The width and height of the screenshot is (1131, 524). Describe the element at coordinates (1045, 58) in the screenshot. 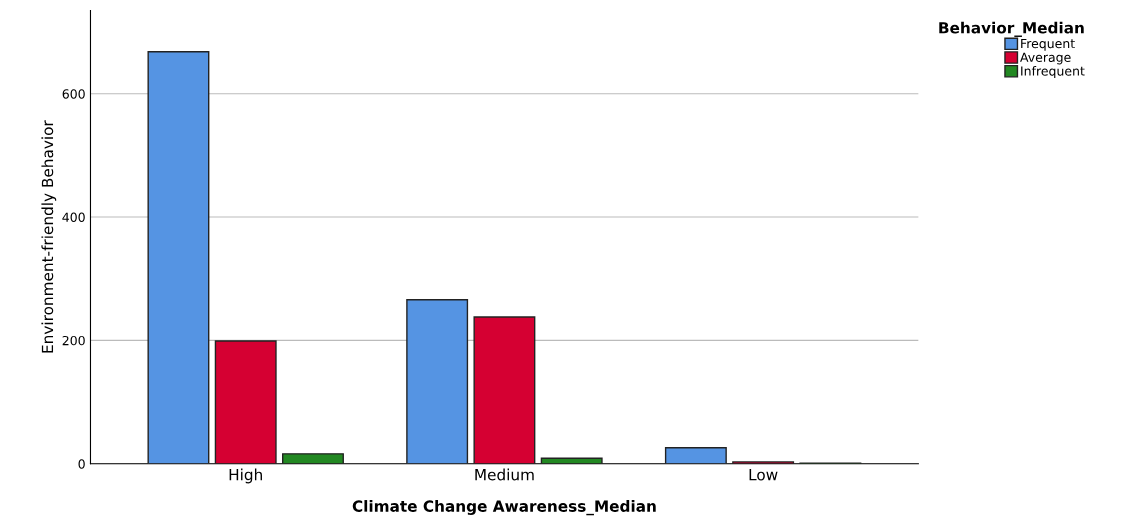

I see `legend-label: Average` at that location.